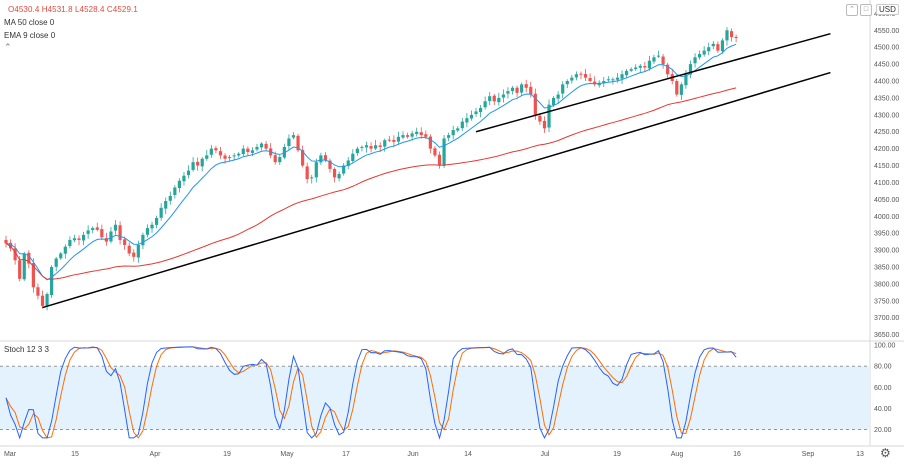 The image size is (904, 469). Describe the element at coordinates (886, 98) in the screenshot. I see `price-tick-label: 4350.00` at that location.